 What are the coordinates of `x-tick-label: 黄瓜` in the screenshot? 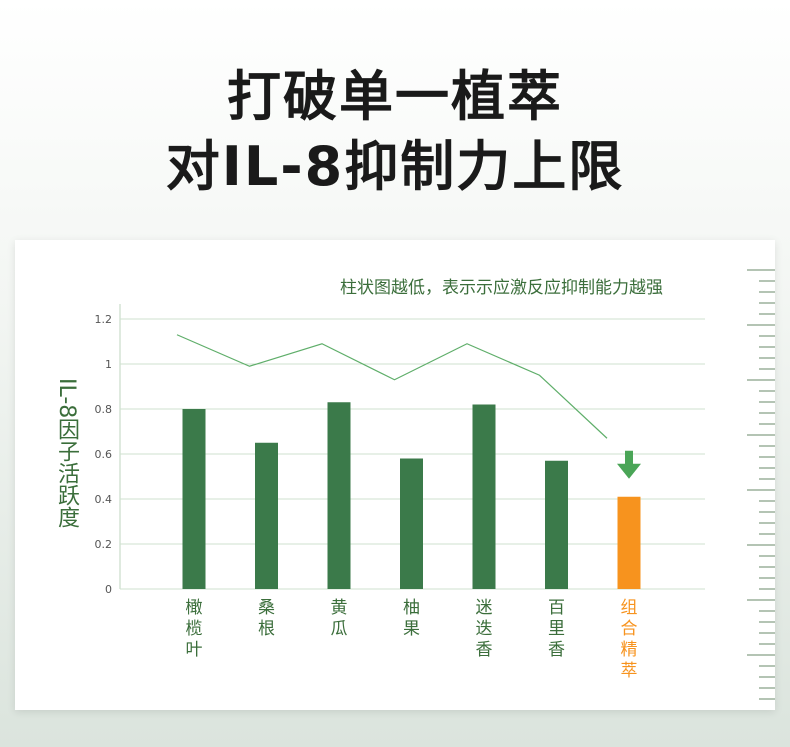 It's located at (339, 618).